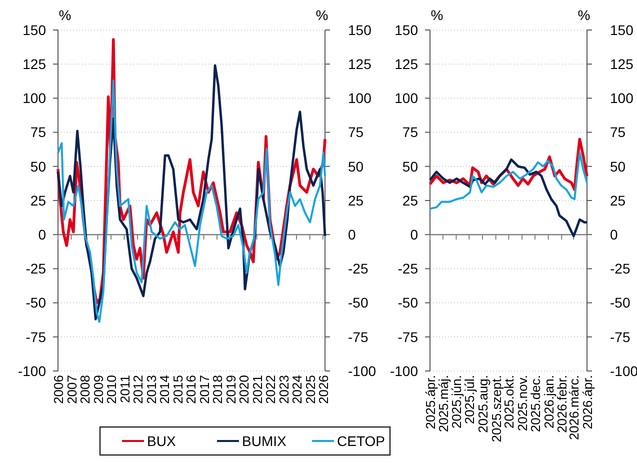 This screenshot has height=466, width=637. Describe the element at coordinates (310, 389) in the screenshot. I see `x-tick-label: 2025` at that location.